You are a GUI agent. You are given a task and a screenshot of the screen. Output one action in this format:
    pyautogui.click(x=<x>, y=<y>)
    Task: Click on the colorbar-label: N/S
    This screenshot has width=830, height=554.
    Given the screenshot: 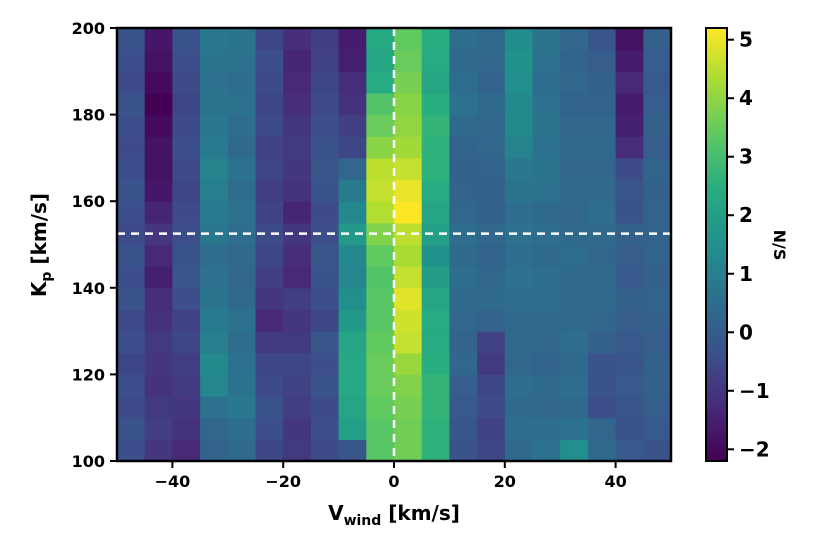 What is the action you would take?
    pyautogui.click(x=779, y=245)
    